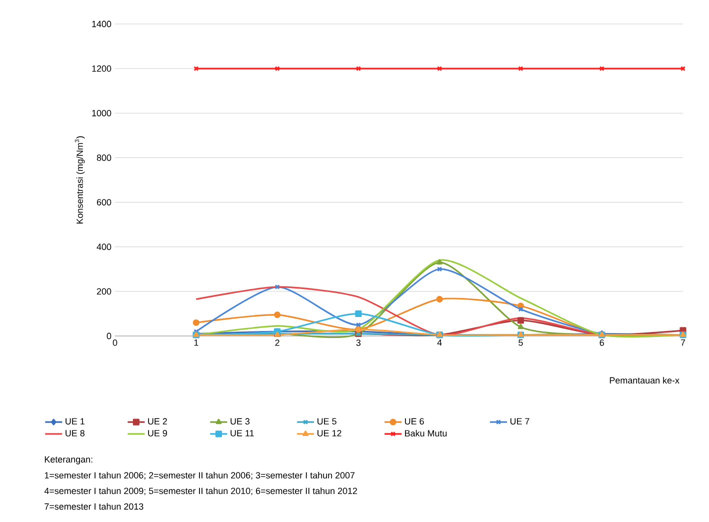  I want to click on x-axis-title: Pemantauan ke-x, so click(645, 380).